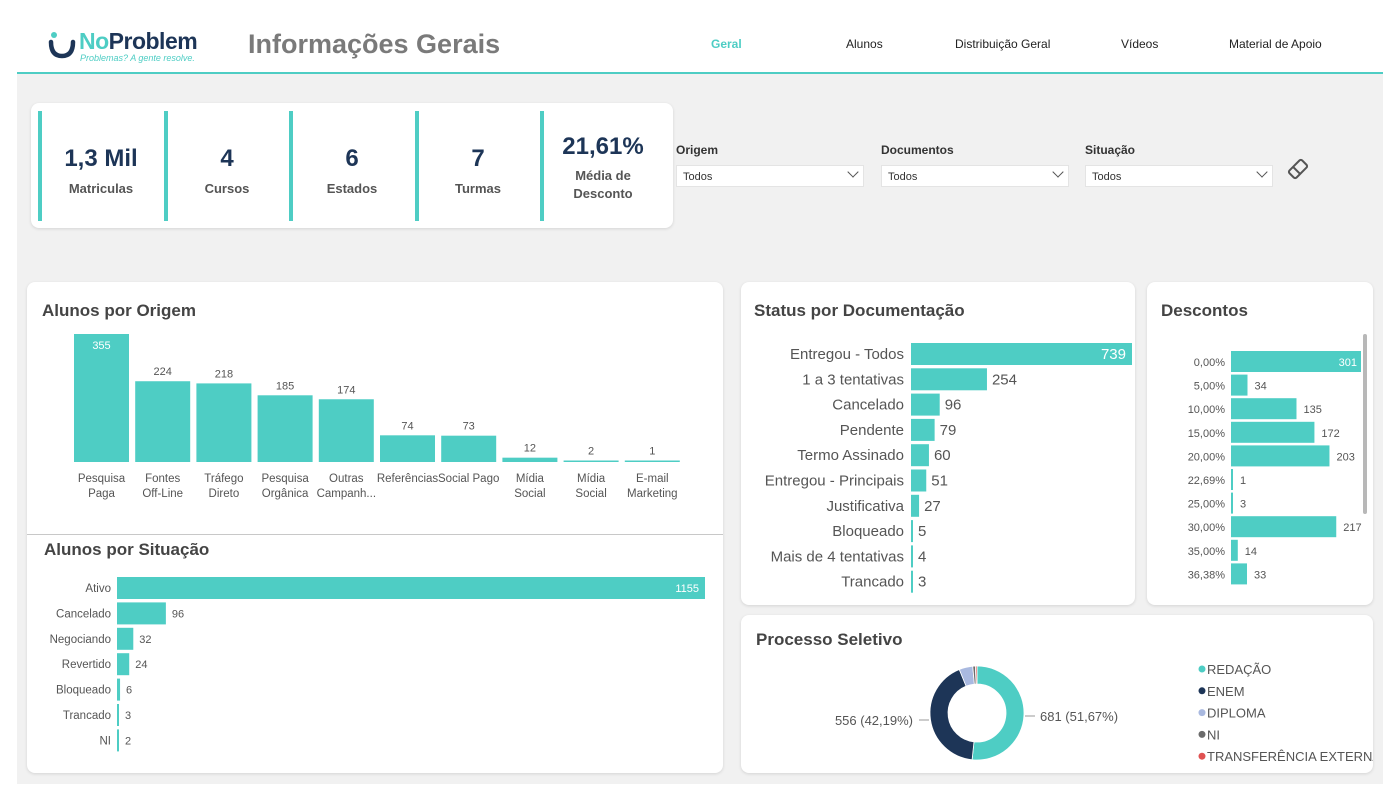 Image resolution: width=1400 pixels, height=802 pixels. Describe the element at coordinates (922, 531) in the screenshot. I see `documentacao-data-label: 5` at that location.